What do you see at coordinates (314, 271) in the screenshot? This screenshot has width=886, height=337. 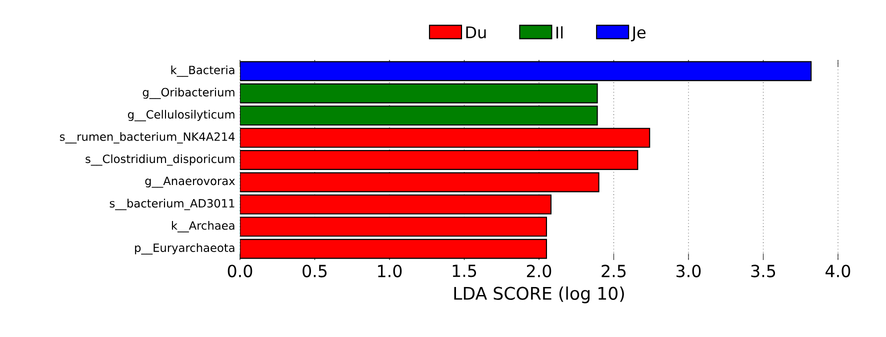 I see `x-tick-label: 0.5` at bounding box center [314, 271].